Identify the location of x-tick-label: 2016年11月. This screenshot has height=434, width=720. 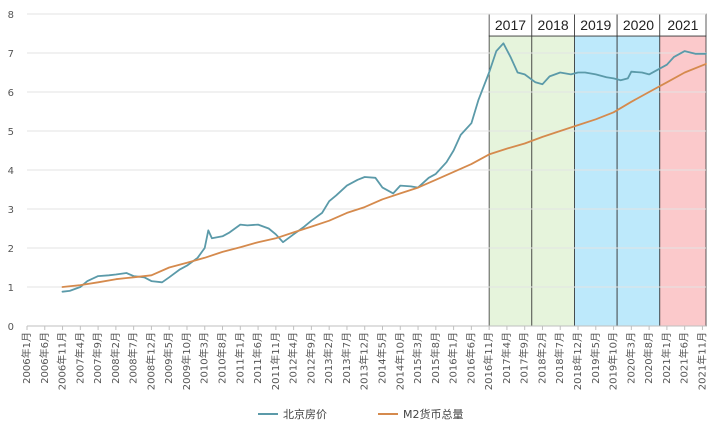
(488, 361).